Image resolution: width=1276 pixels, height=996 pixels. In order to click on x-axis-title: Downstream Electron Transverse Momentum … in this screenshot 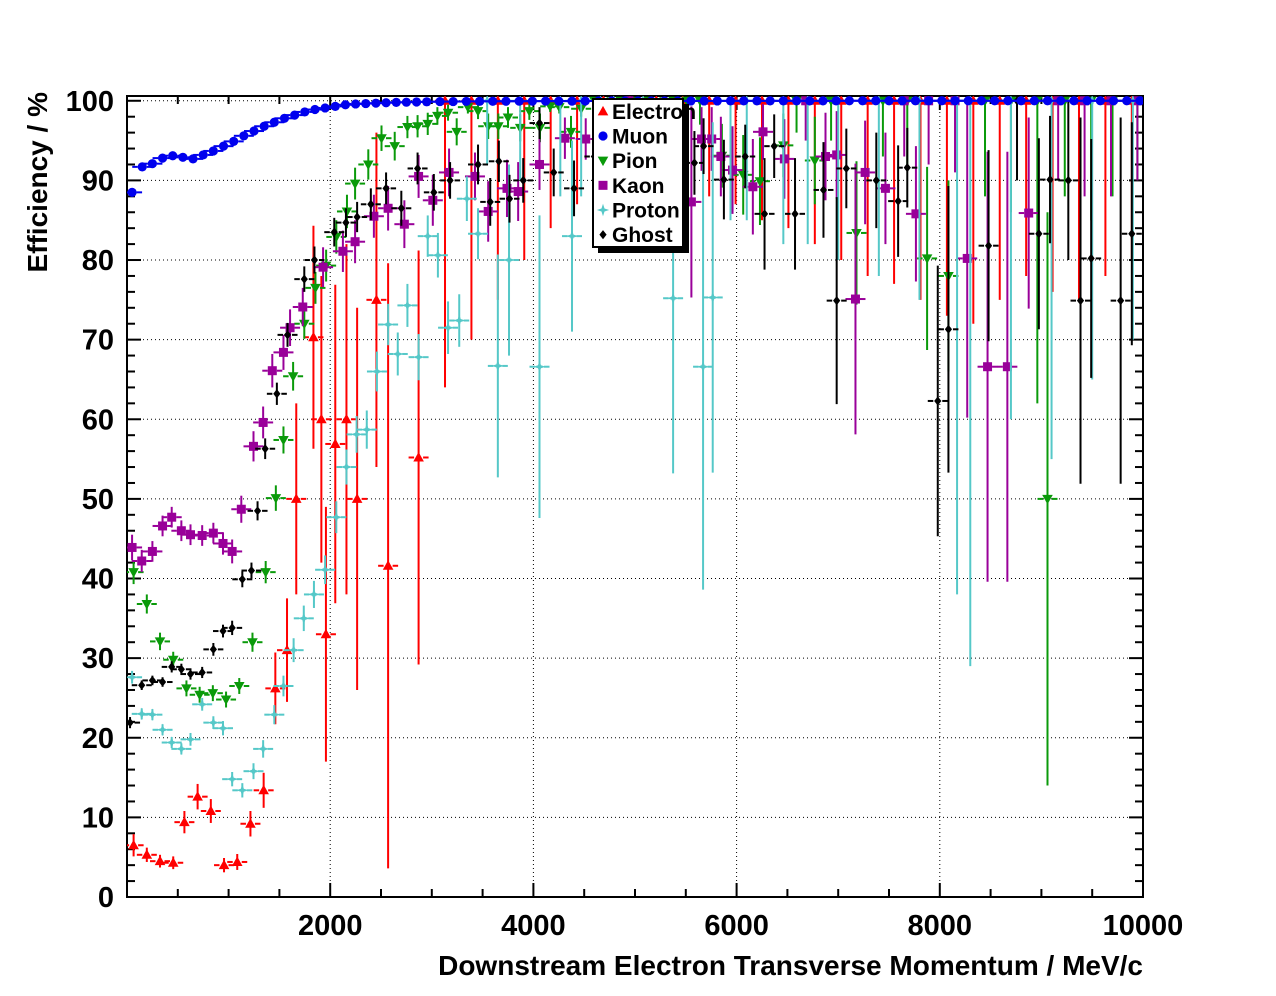, I will do `click(790, 965)`.